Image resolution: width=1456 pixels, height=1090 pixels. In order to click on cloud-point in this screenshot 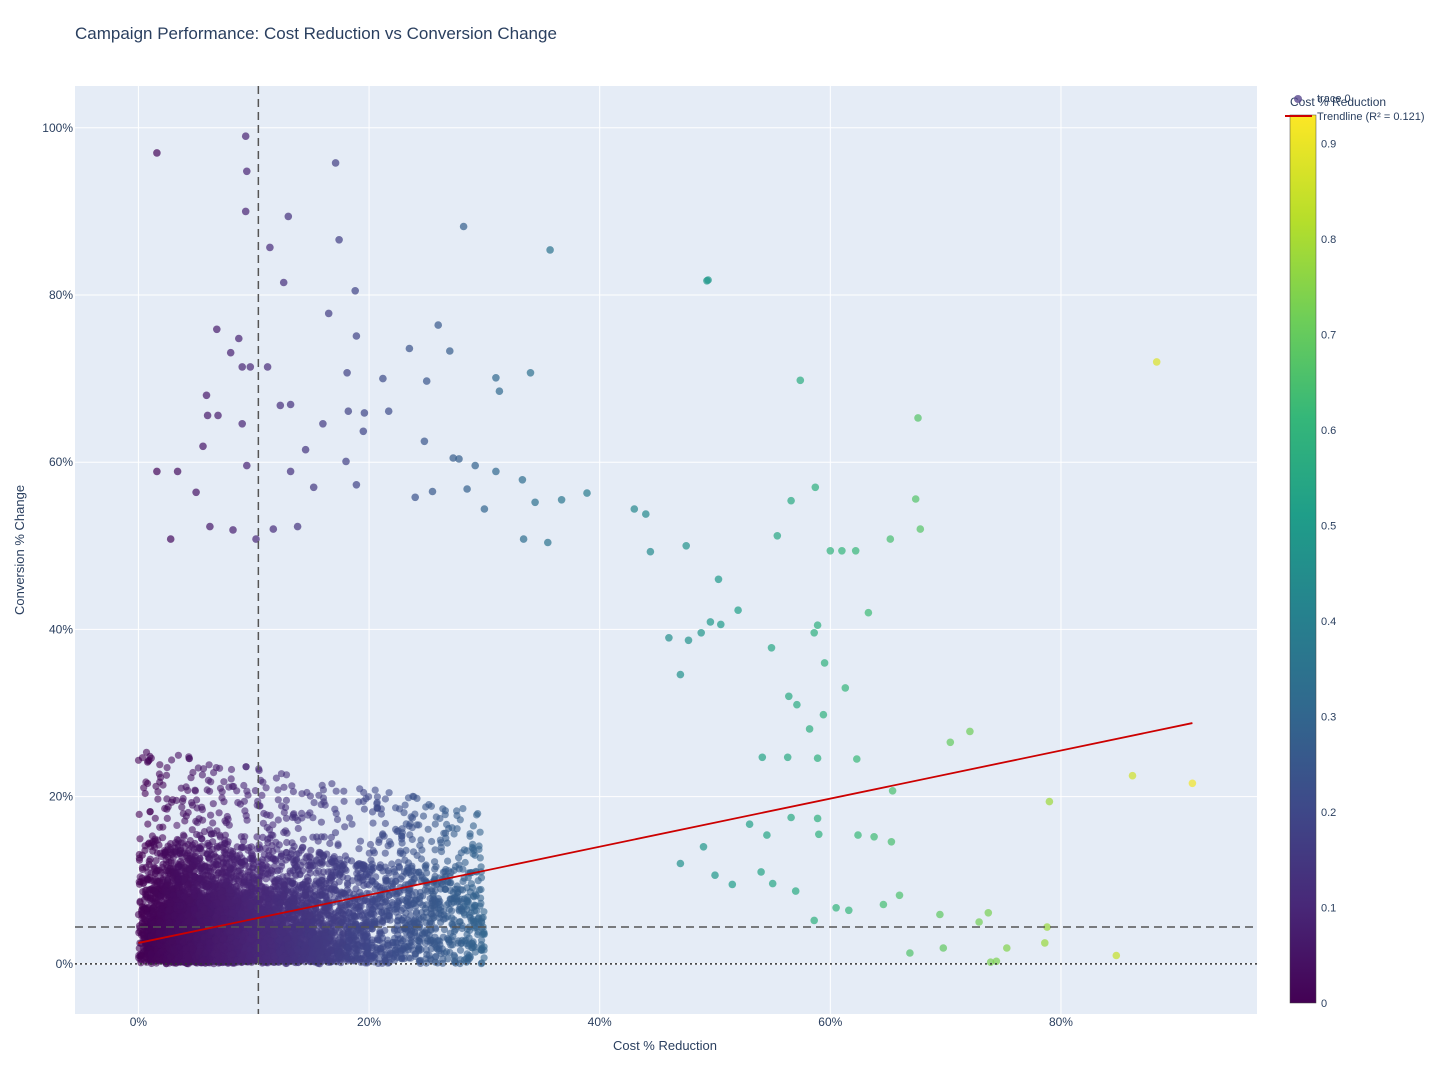, I will do `click(177, 825)`.